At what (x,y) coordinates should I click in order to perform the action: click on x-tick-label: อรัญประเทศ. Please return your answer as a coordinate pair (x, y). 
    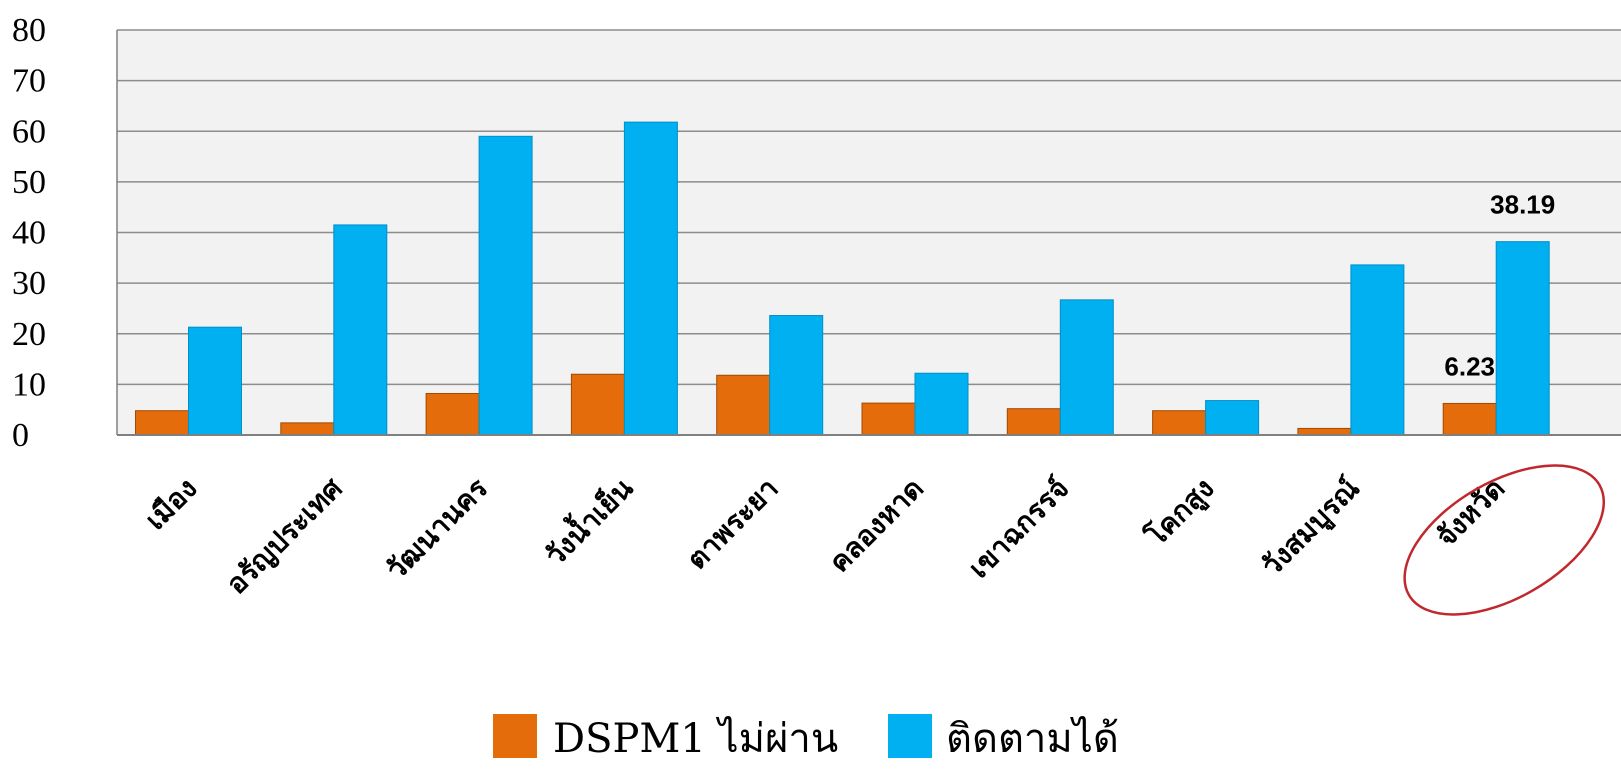
    Looking at the image, I should click on (285, 536).